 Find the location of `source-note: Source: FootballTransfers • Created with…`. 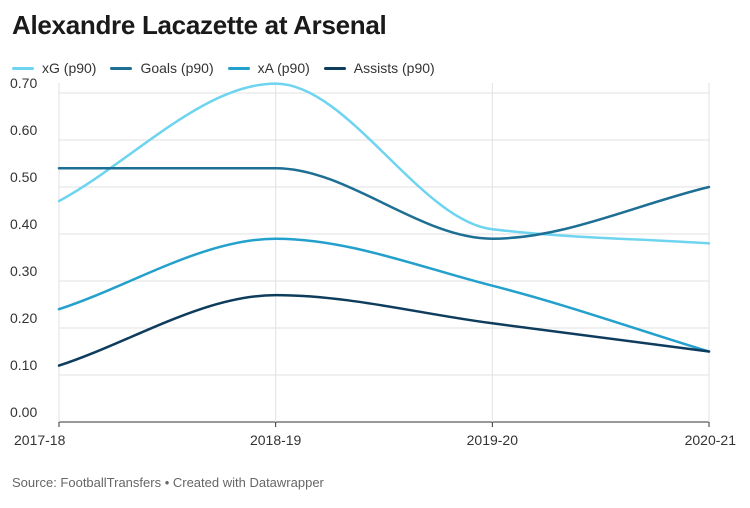

source-note: Source: FootballTransfers • Created with… is located at coordinates (168, 482).